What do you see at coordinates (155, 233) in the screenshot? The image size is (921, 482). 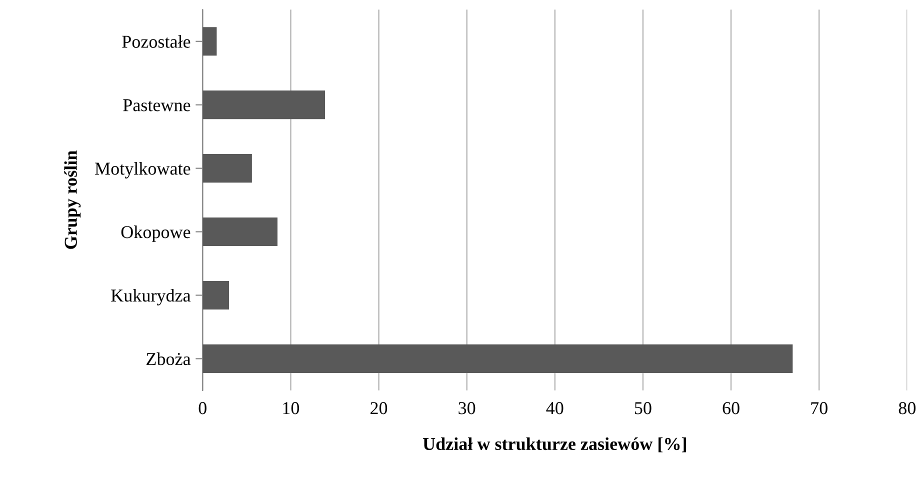 I see `y-tick-label: Okopowe` at bounding box center [155, 233].